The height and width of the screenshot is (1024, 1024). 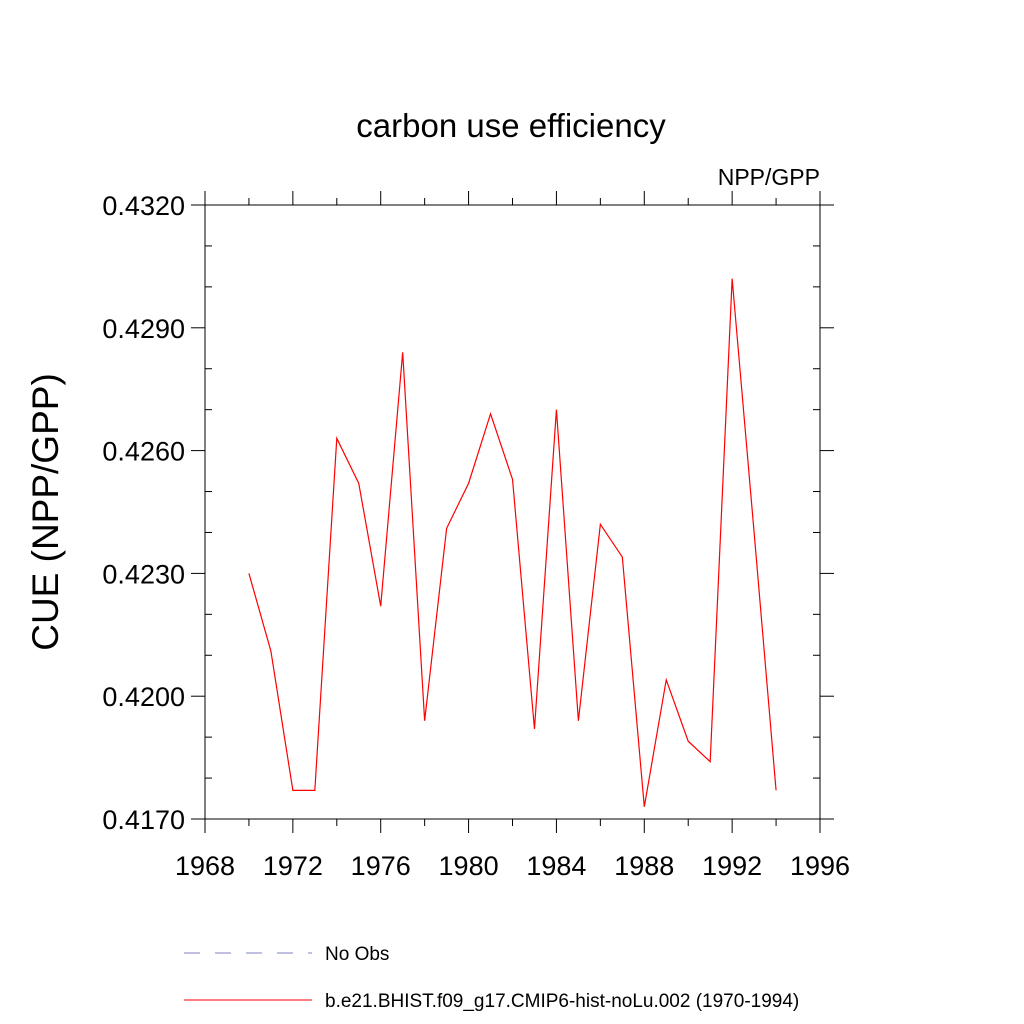 What do you see at coordinates (143, 329) in the screenshot?
I see `y-tick-label: 0.4290` at bounding box center [143, 329].